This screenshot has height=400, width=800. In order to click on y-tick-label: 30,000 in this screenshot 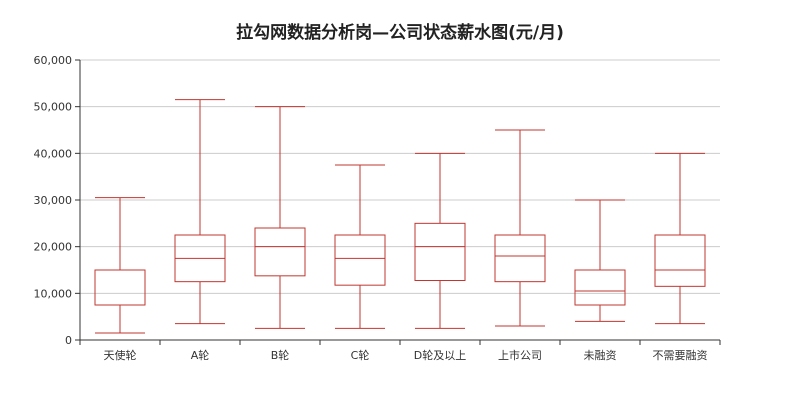, I will do `click(53, 200)`.